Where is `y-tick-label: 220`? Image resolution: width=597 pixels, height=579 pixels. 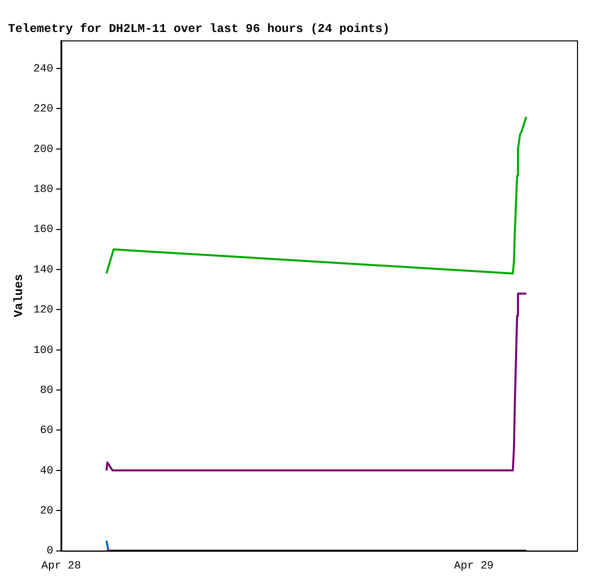 y-tick-label: 220 is located at coordinates (43, 110).